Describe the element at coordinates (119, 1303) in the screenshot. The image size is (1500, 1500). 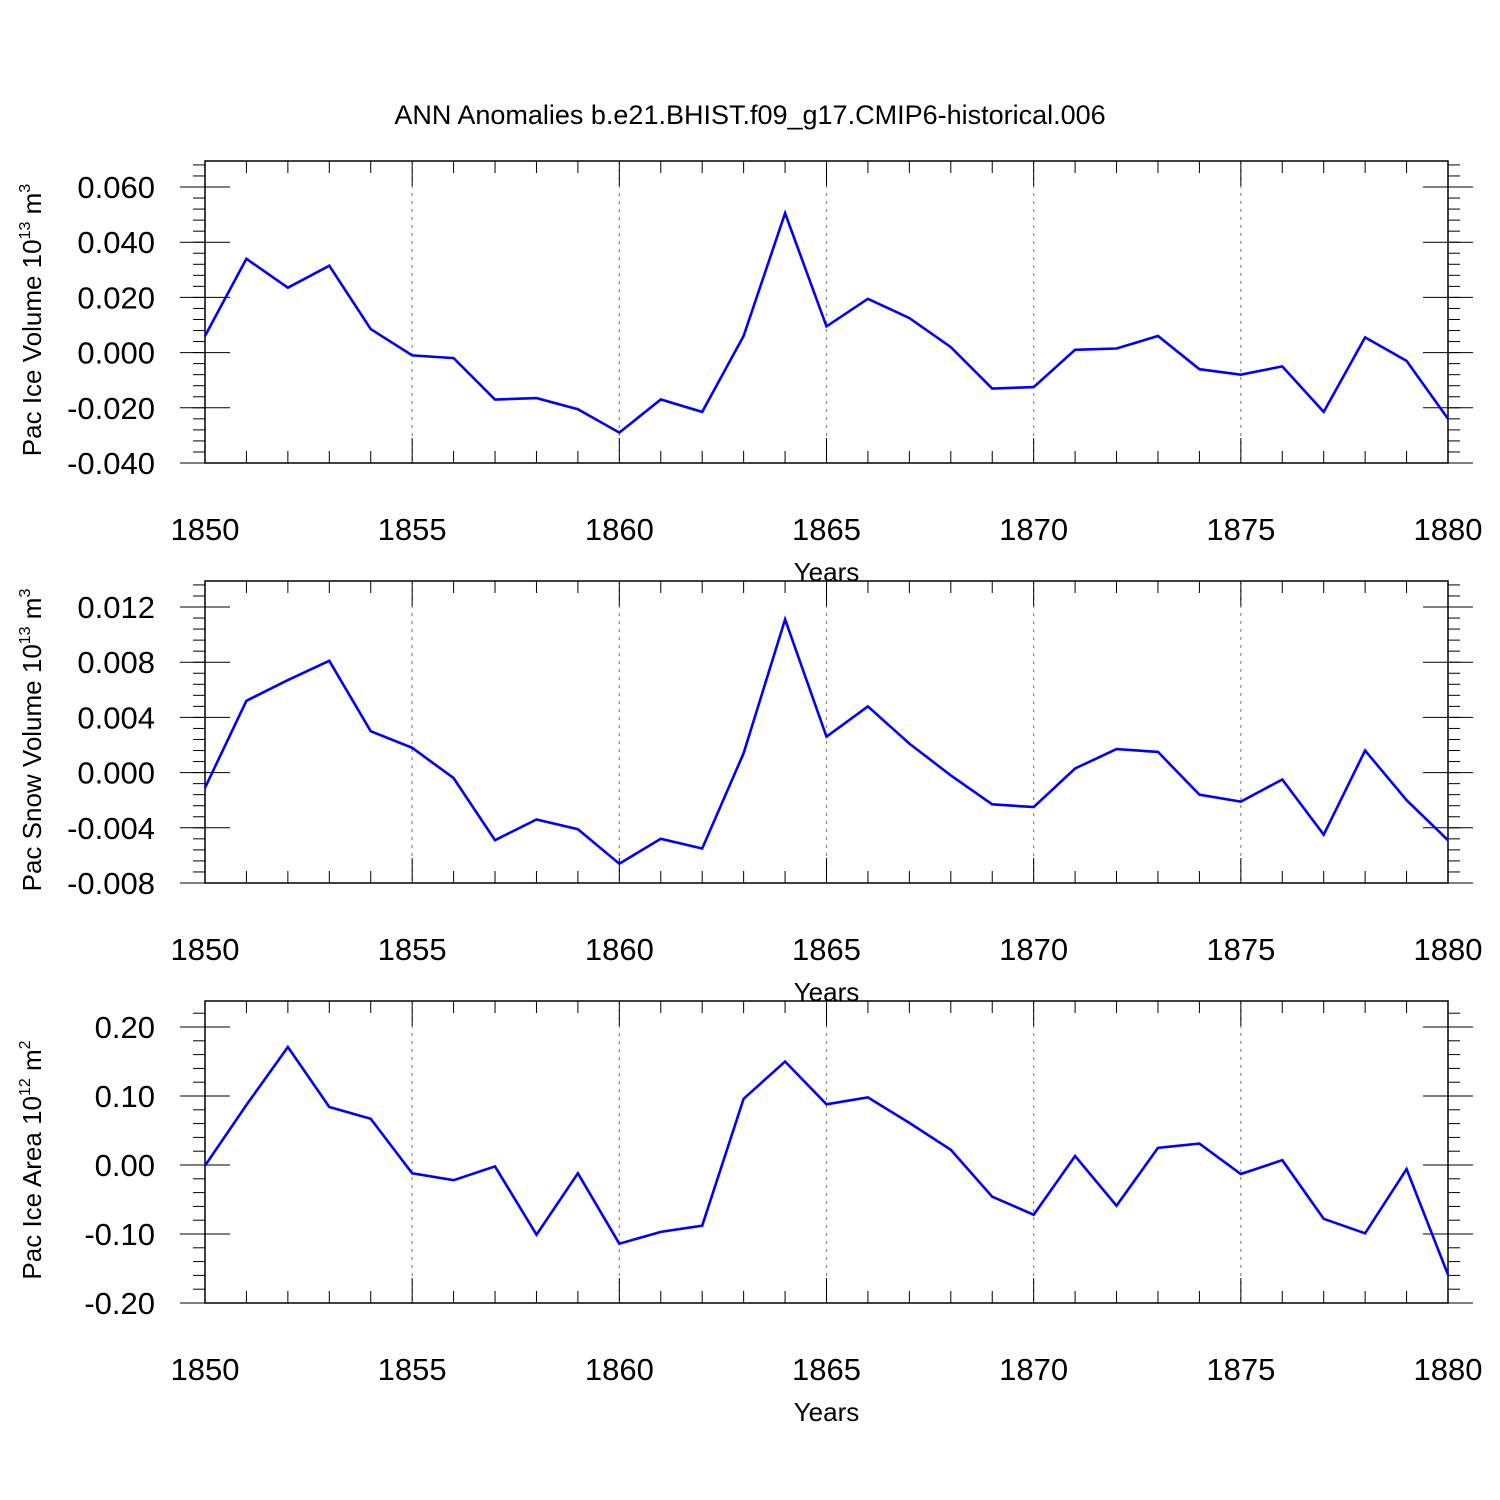
I see `y-tick-label: -0.20` at that location.